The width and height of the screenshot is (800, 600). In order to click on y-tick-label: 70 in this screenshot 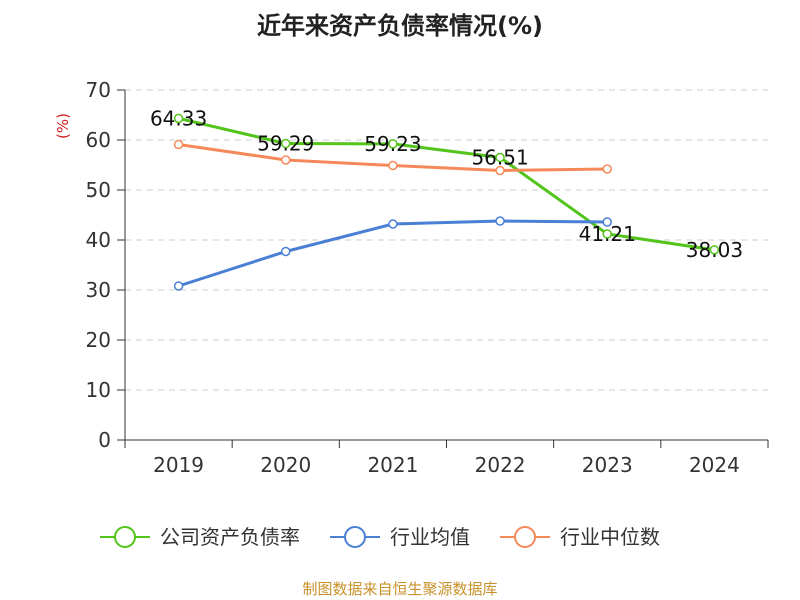, I will do `click(98, 90)`.